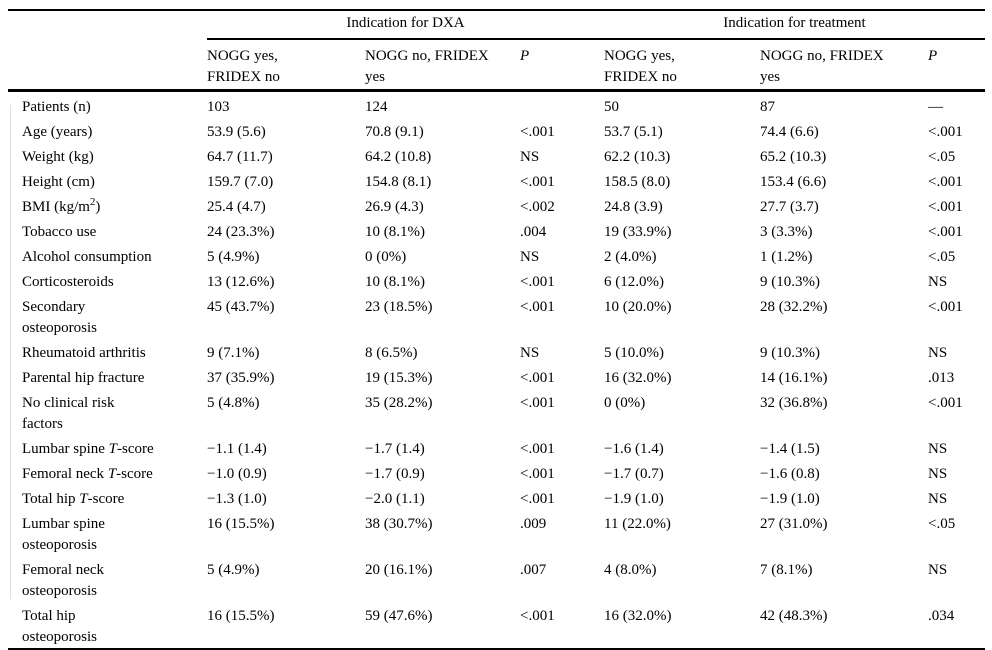  Describe the element at coordinates (73, 498) in the screenshot. I see `row-label: Total hip T-score` at that location.